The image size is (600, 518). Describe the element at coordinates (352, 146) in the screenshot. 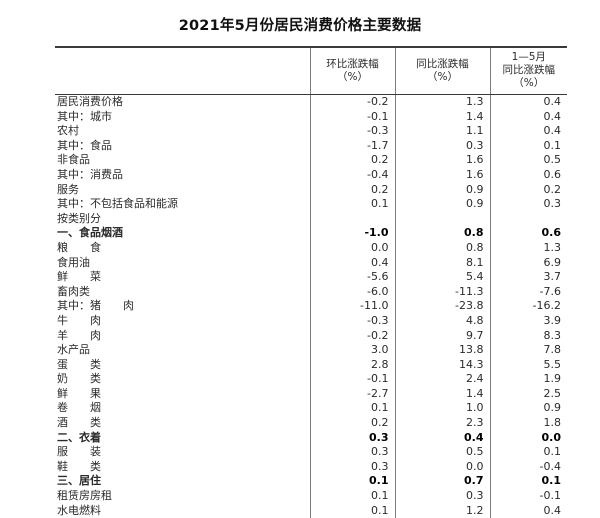

I see `row-value-mom: -1.7` at that location.